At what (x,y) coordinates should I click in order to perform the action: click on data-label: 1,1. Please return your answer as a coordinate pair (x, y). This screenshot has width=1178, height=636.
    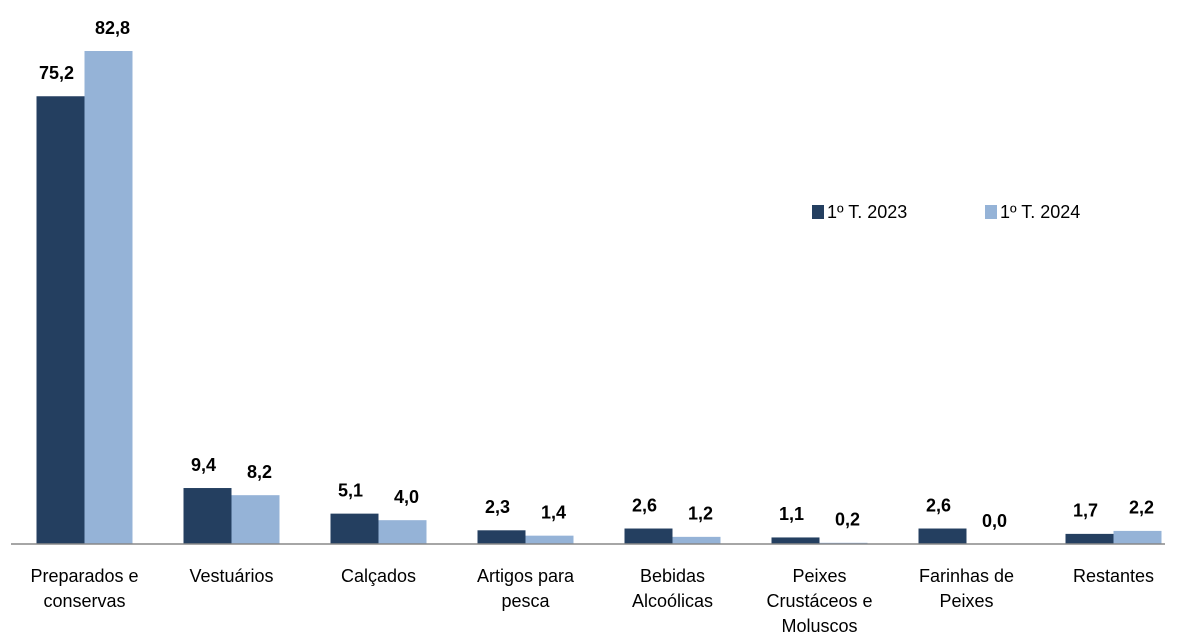
    Looking at the image, I should click on (791, 514).